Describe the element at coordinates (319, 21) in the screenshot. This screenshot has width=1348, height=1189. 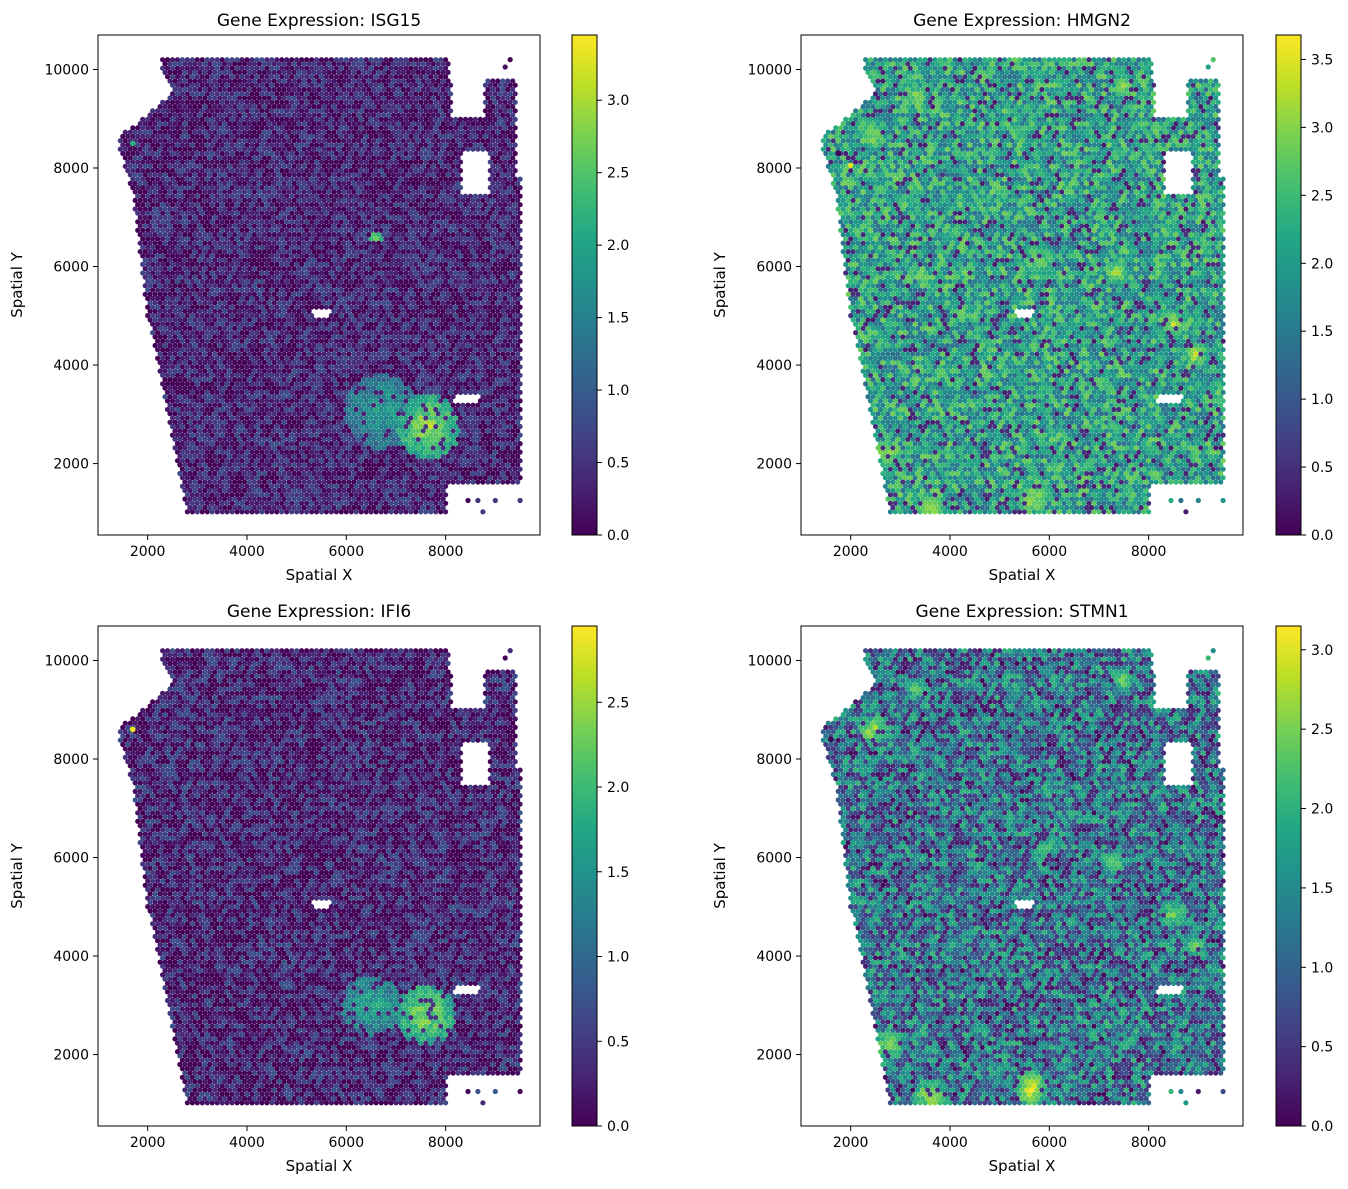
I see `chart-title: Gene Expression: ISG15` at that location.